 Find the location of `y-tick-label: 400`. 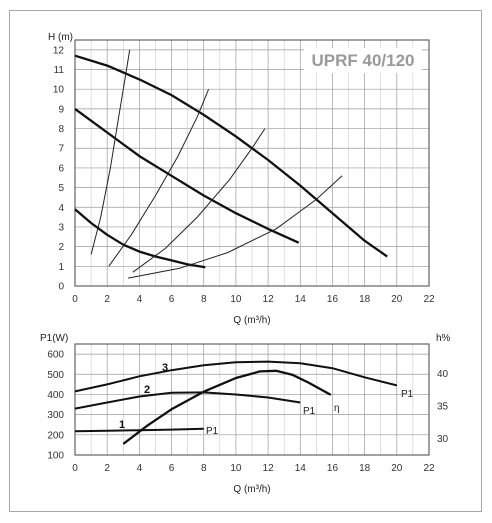

y-tick-label: 400 is located at coordinates (55, 395).